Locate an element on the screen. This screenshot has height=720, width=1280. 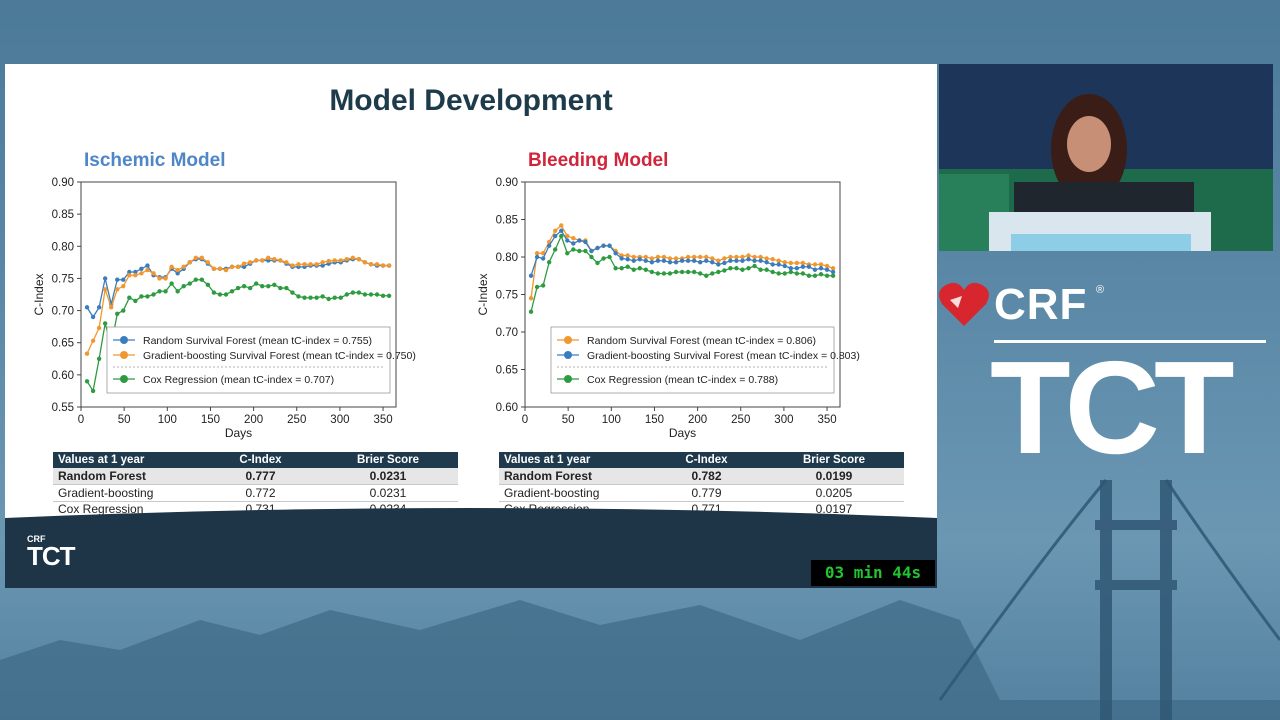
table-cell: 0.0205 is located at coordinates (834, 493).